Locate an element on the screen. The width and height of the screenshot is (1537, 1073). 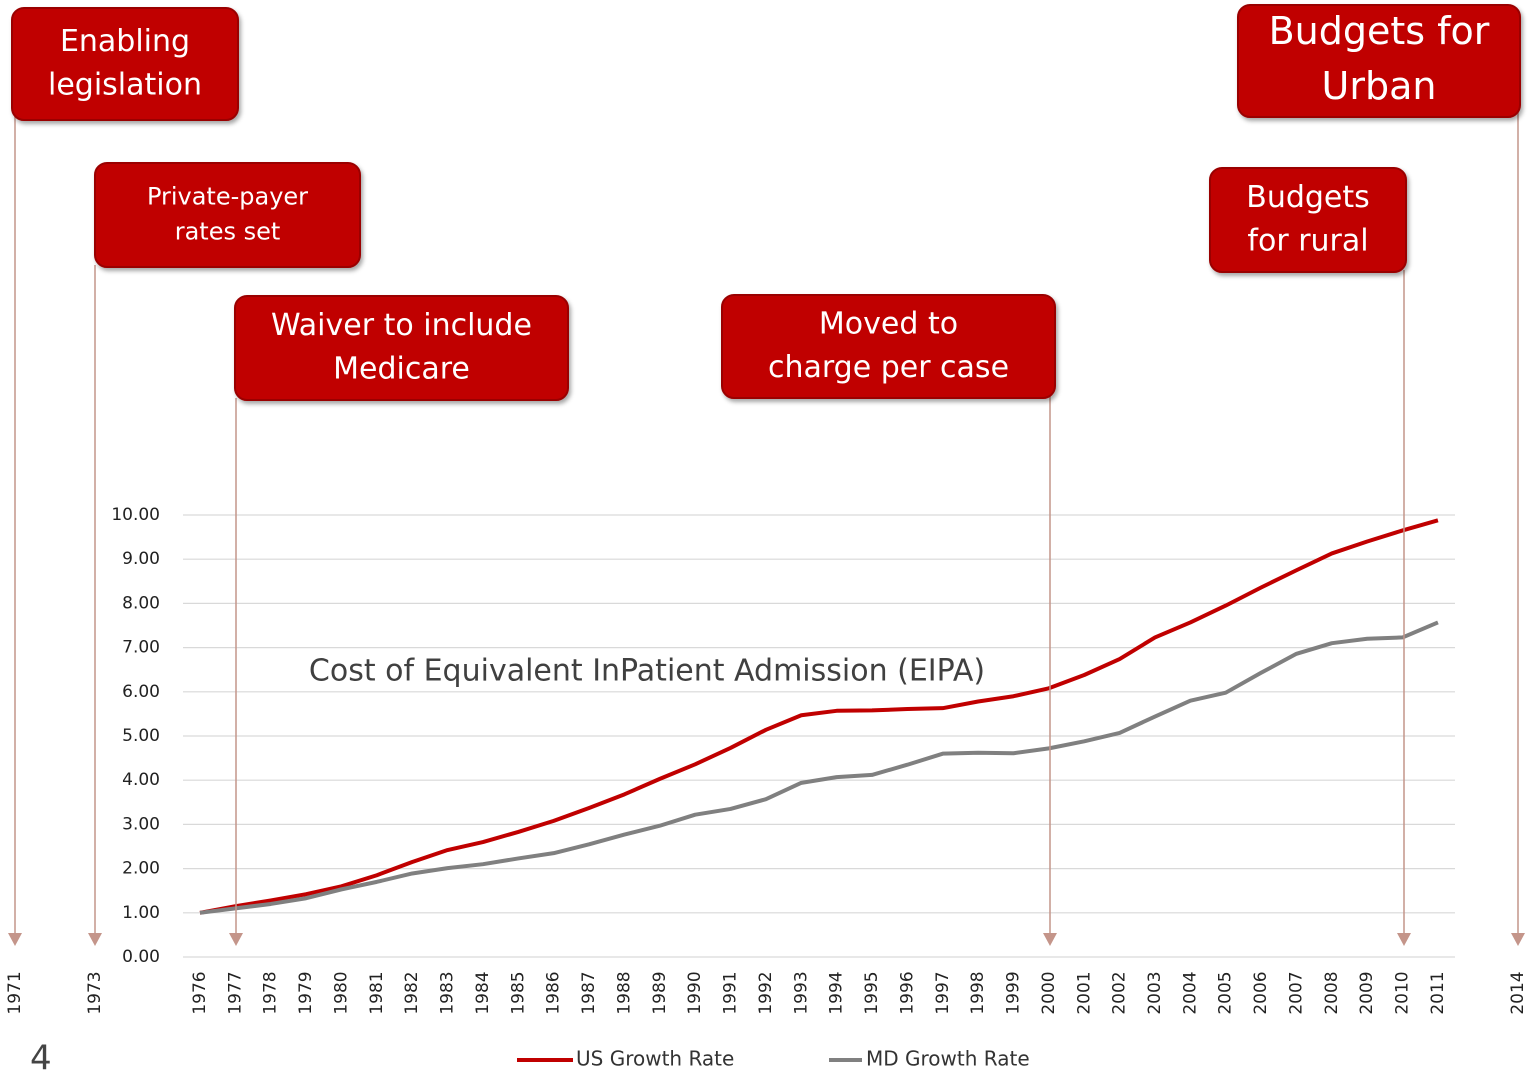
x-tick-label: 1987 is located at coordinates (589, 992).